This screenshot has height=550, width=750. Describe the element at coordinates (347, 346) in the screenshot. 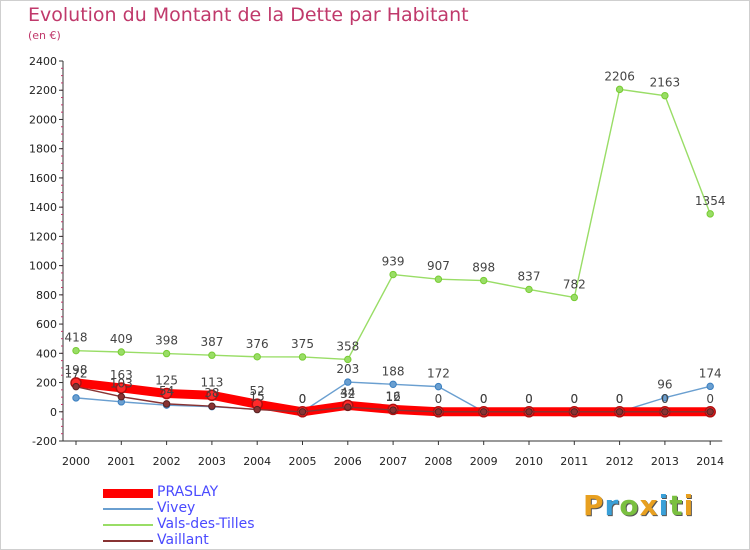

I see `data-label-vals-des-tilles: 358` at that location.